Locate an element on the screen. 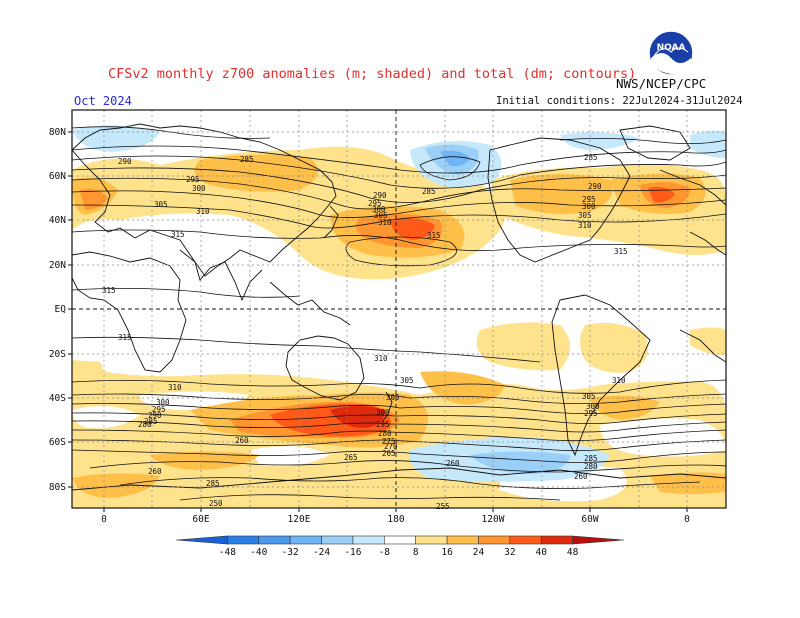 Image resolution: width=800 pixels, height=618 pixels. organization-label: NWS/NCEP/CPC is located at coordinates (661, 83).